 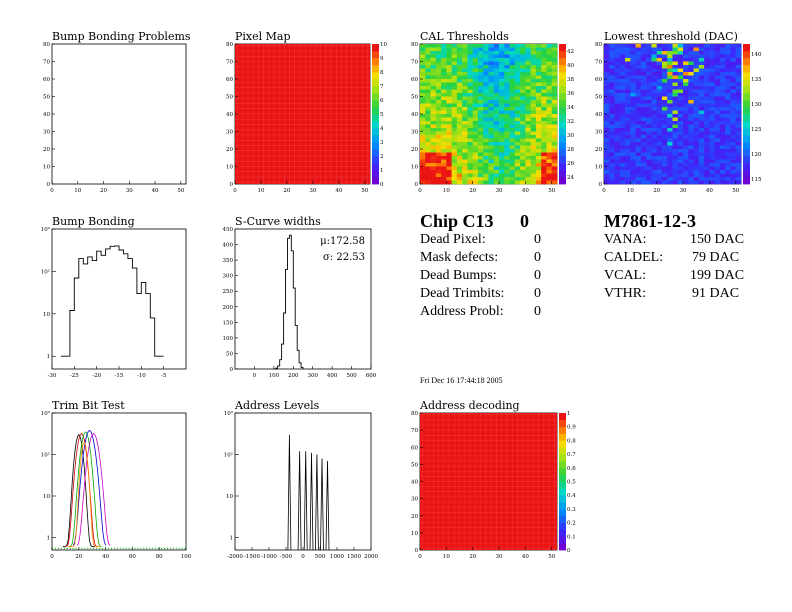 What do you see at coordinates (382, 143) in the screenshot?
I see `colorbar-label: 3` at bounding box center [382, 143].